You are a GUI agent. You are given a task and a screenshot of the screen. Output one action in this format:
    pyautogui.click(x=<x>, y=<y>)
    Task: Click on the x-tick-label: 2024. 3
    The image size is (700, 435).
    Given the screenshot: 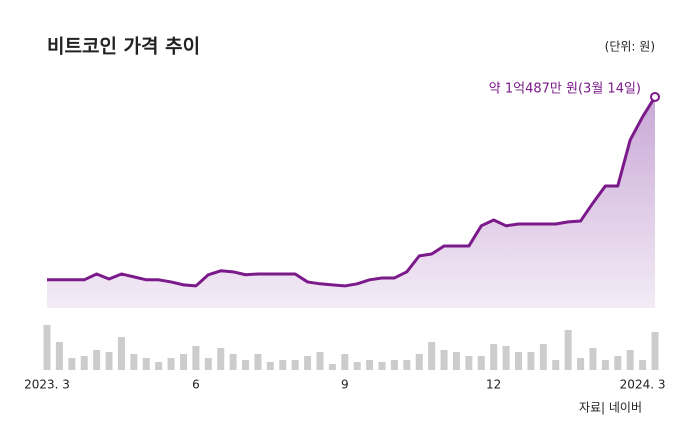 What is the action you would take?
    pyautogui.click(x=643, y=385)
    